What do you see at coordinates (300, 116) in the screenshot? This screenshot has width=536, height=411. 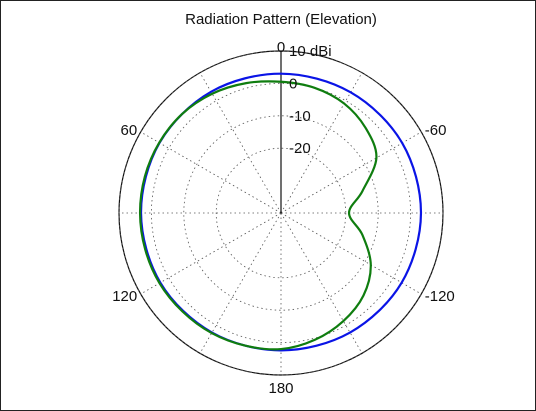 I see `radial-tick-label: -10` at bounding box center [300, 116].